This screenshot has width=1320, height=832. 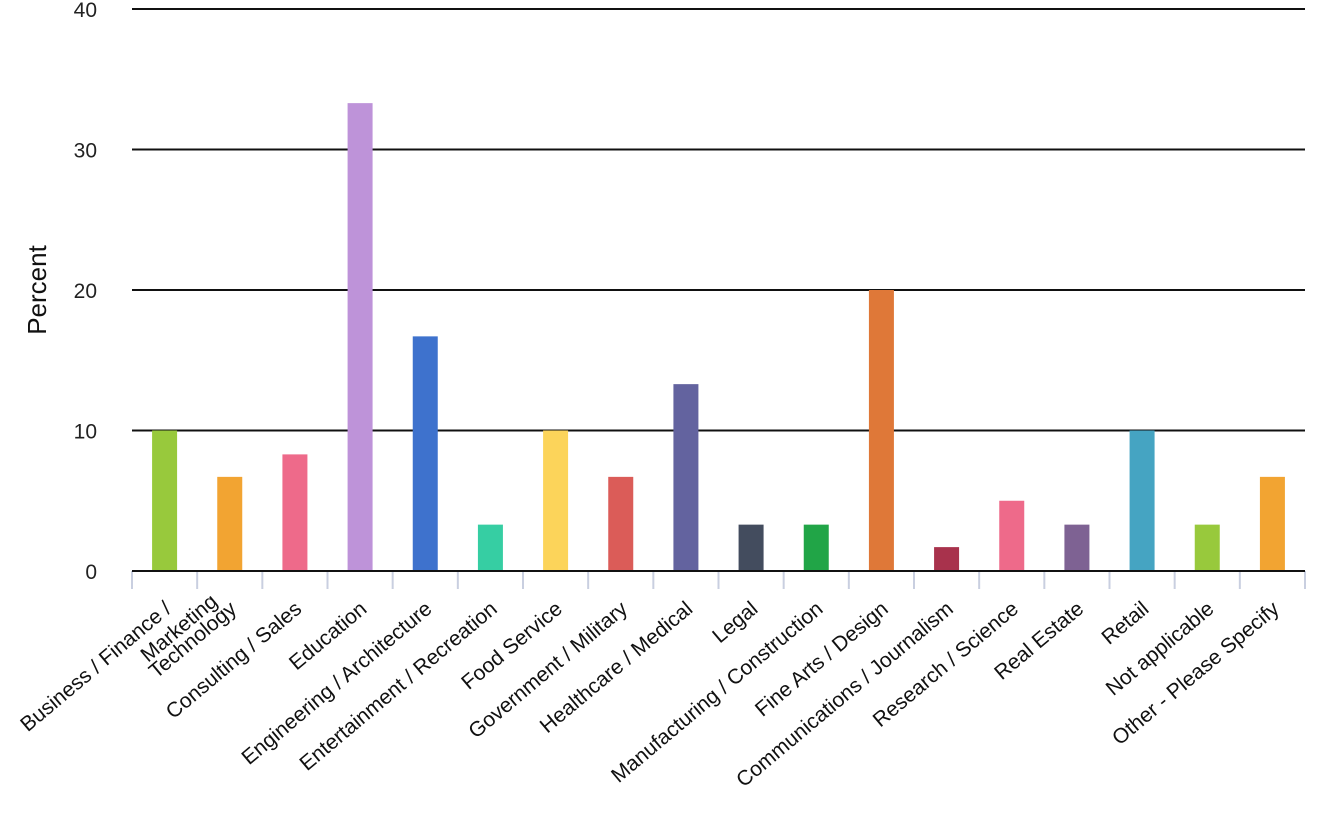 I want to click on x-tick-label: Retail, so click(x=1125, y=623).